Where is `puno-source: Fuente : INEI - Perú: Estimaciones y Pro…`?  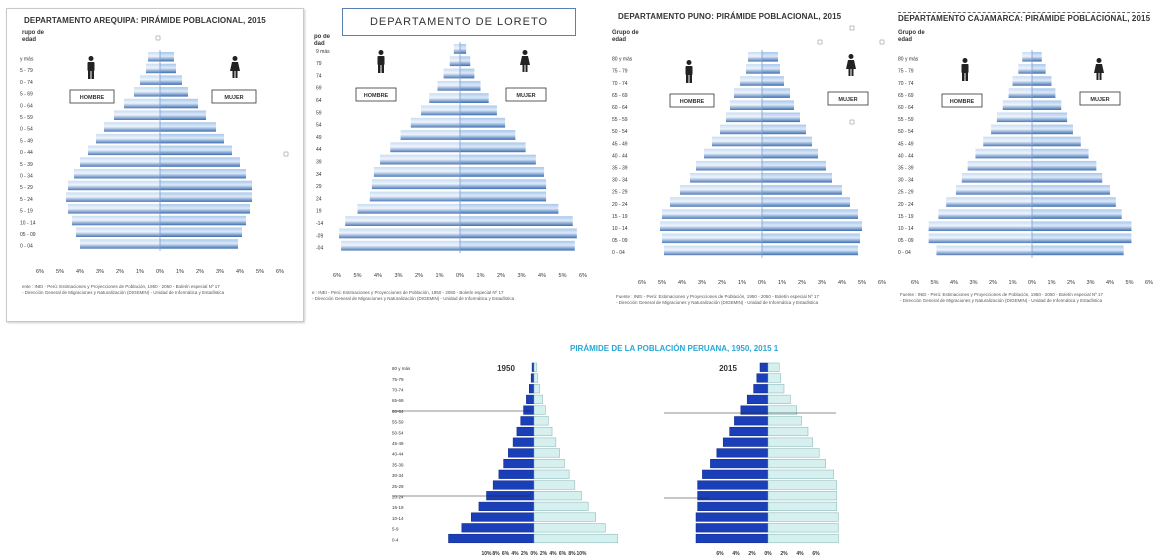
puno-source: Fuente : INEI - Perú: Estimaciones y Pro… is located at coordinates (718, 299).